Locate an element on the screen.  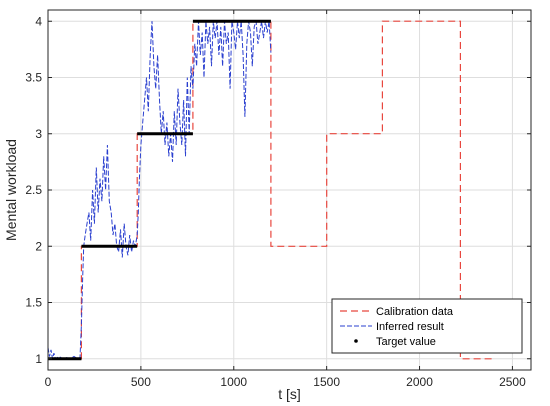
y-tick-labels: 1 1.5 2 2.5 3 3.5 4 is located at coordinates (33, 190).